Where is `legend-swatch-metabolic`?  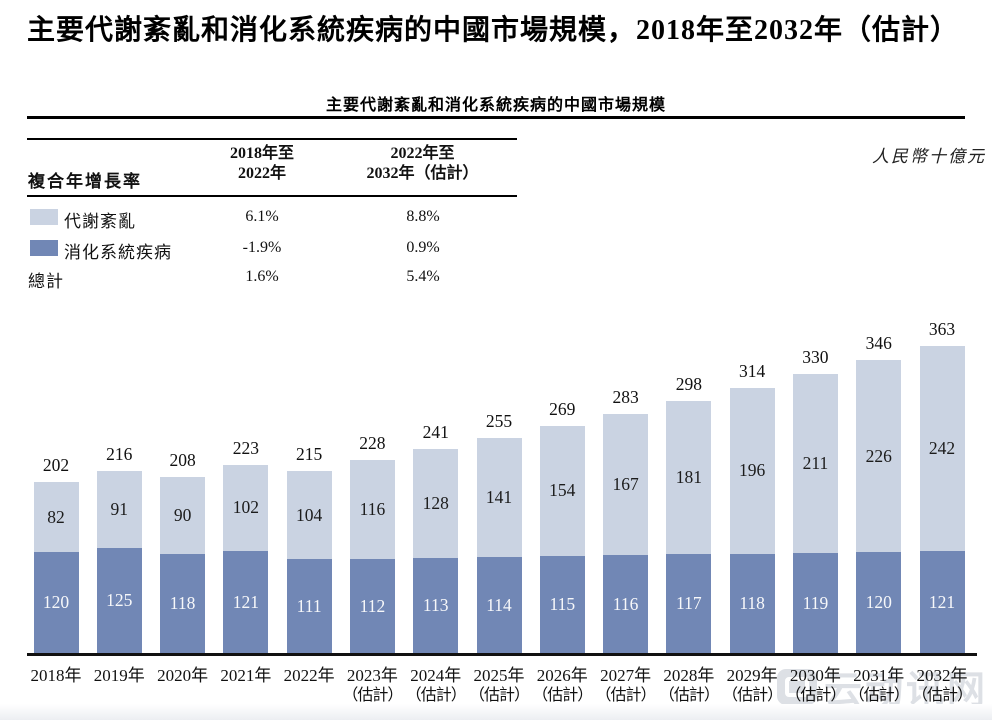 legend-swatch-metabolic is located at coordinates (44, 217).